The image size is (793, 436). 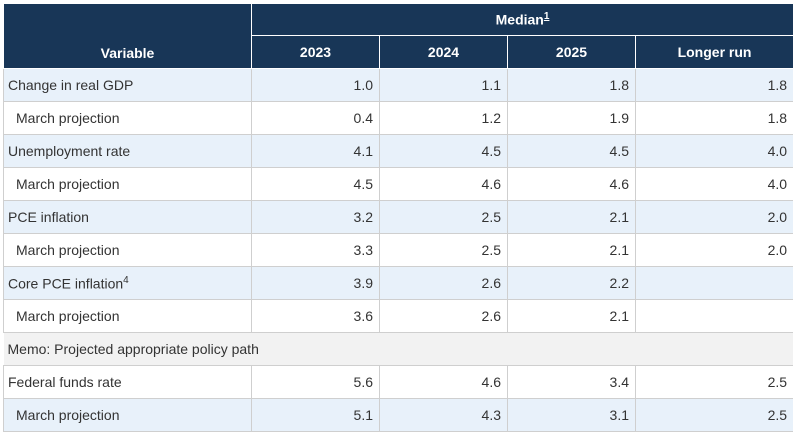 What do you see at coordinates (128, 217) in the screenshot?
I see `row-label: PCE inflation` at bounding box center [128, 217].